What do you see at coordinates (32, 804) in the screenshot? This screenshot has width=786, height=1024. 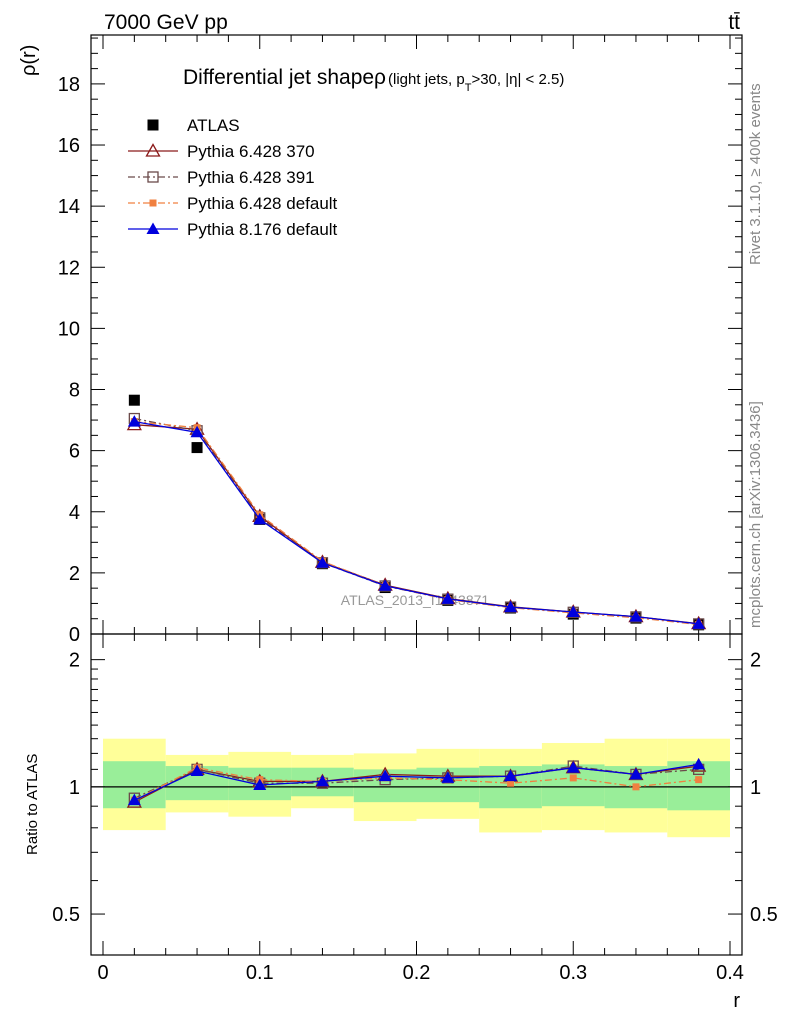 I see `ratio-ylabel: Ratio to ATLAS` at bounding box center [32, 804].